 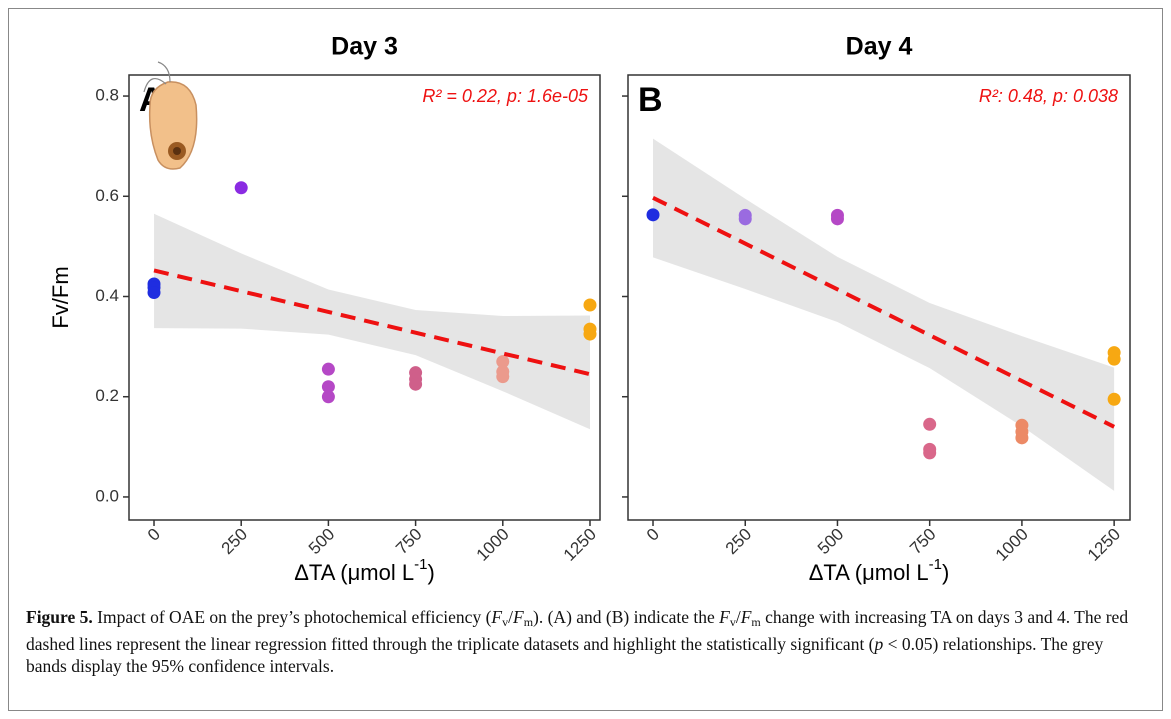 What do you see at coordinates (364, 47) in the screenshot?
I see `panel-title: Day 3` at bounding box center [364, 47].